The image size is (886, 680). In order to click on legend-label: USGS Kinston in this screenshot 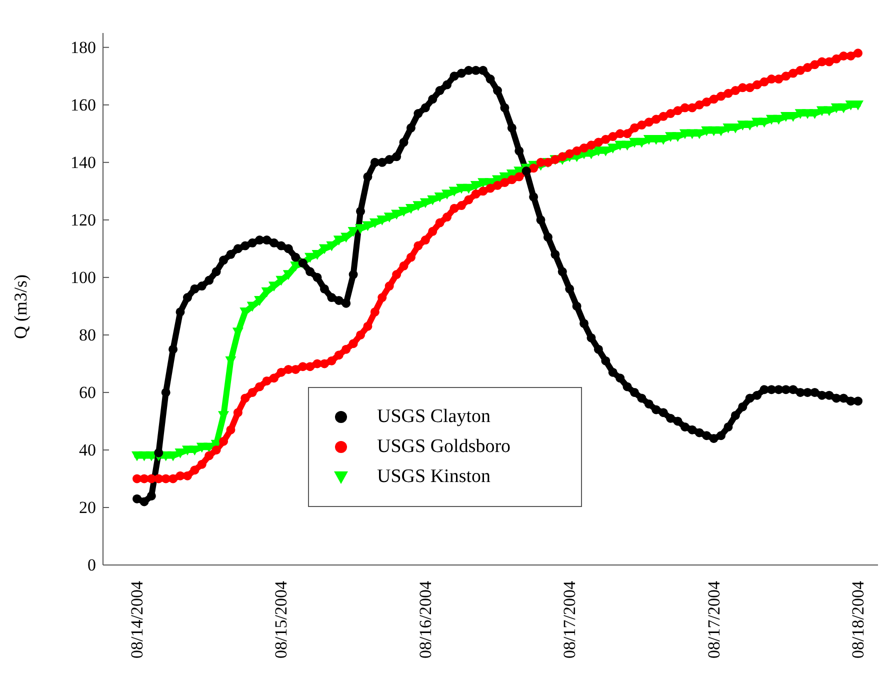, I will do `click(433, 477)`.